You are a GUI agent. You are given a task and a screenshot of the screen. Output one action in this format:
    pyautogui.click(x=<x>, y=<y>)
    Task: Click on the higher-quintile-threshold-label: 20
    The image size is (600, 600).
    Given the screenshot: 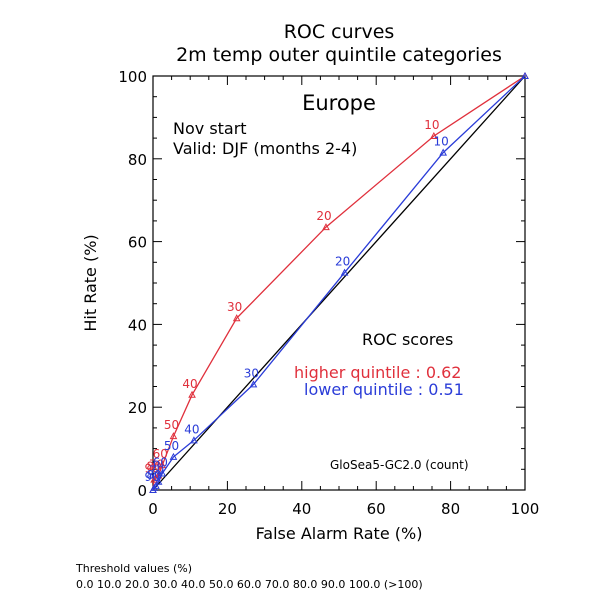 What is the action you would take?
    pyautogui.click(x=323, y=216)
    